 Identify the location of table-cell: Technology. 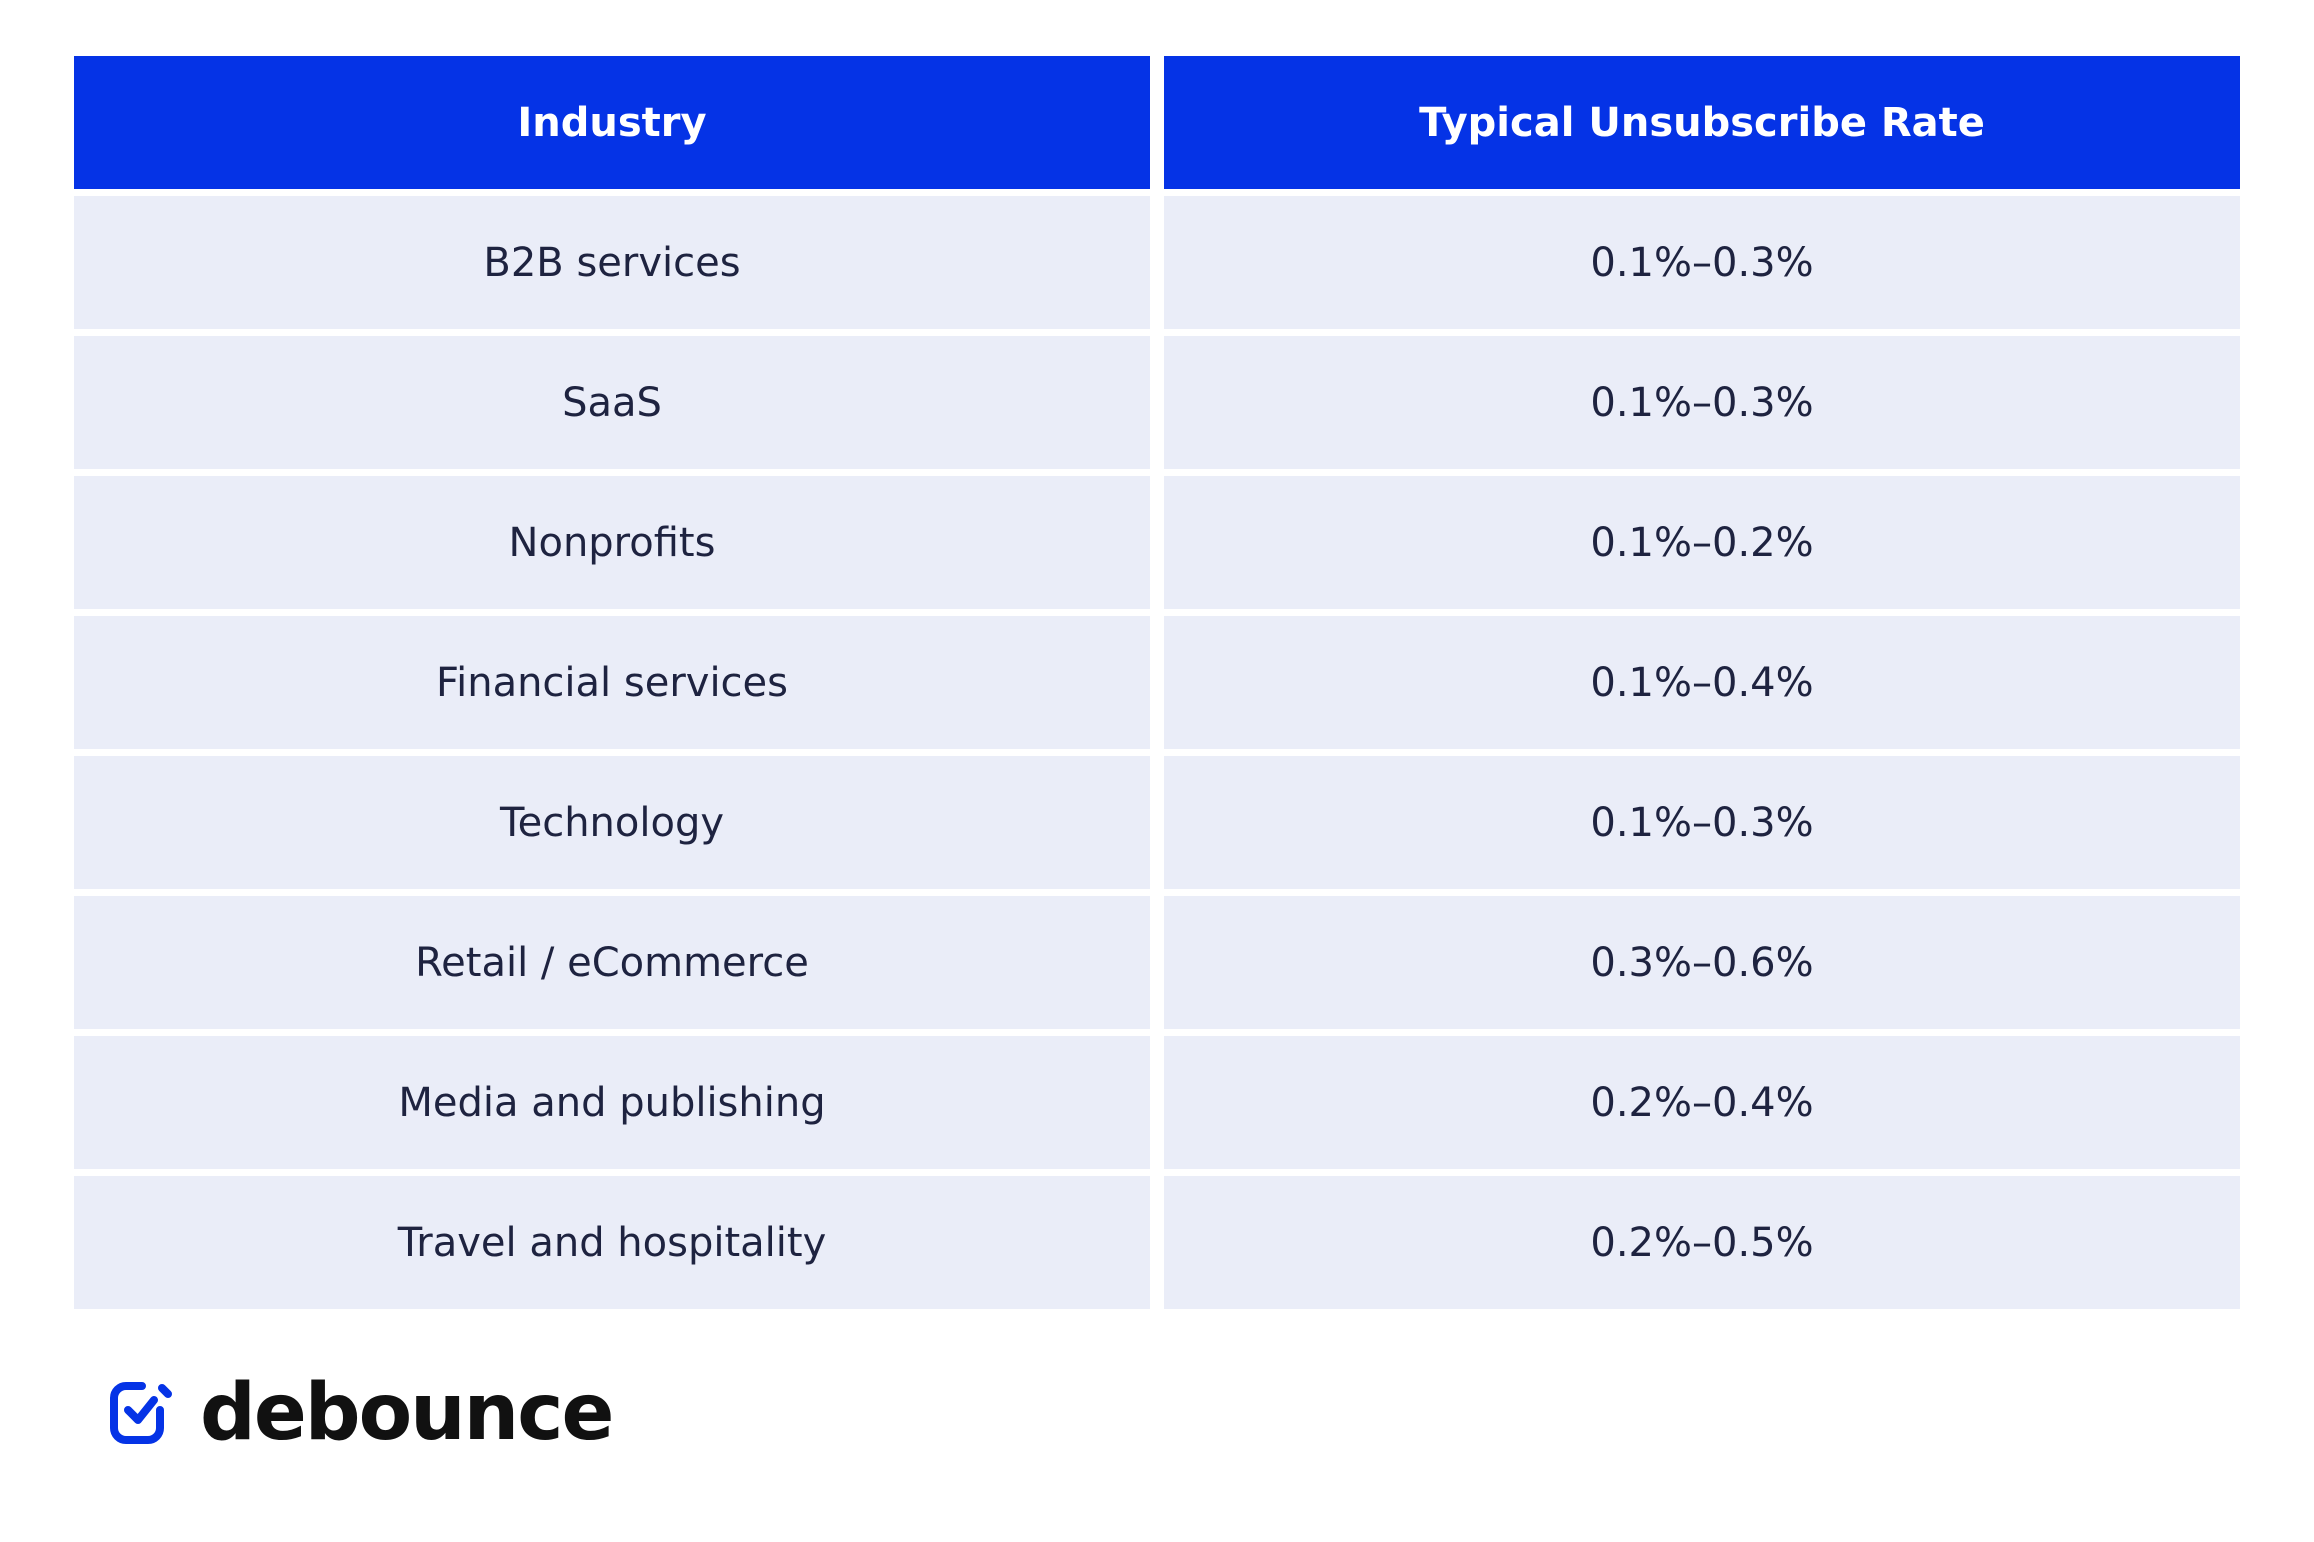
(612, 822).